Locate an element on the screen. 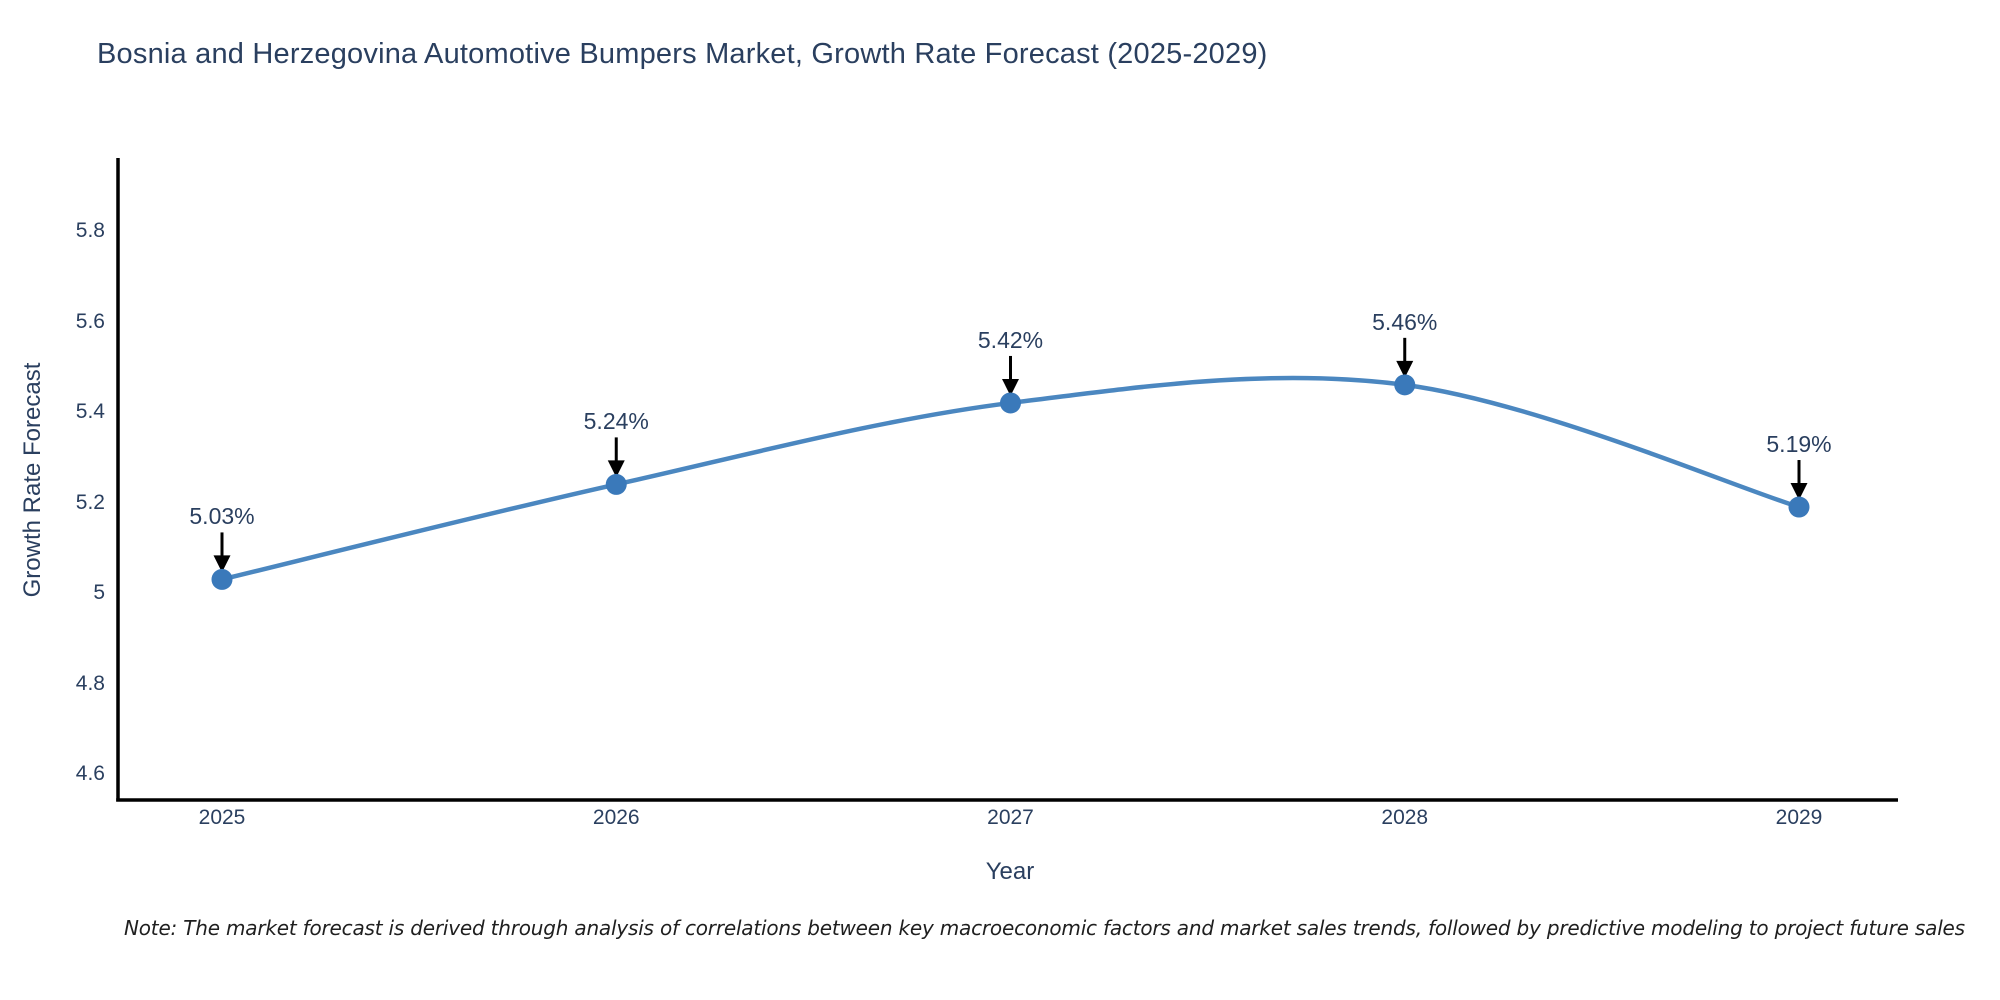 This screenshot has width=2000, height=1000. x-tick-label: 2027 is located at coordinates (1010, 817).